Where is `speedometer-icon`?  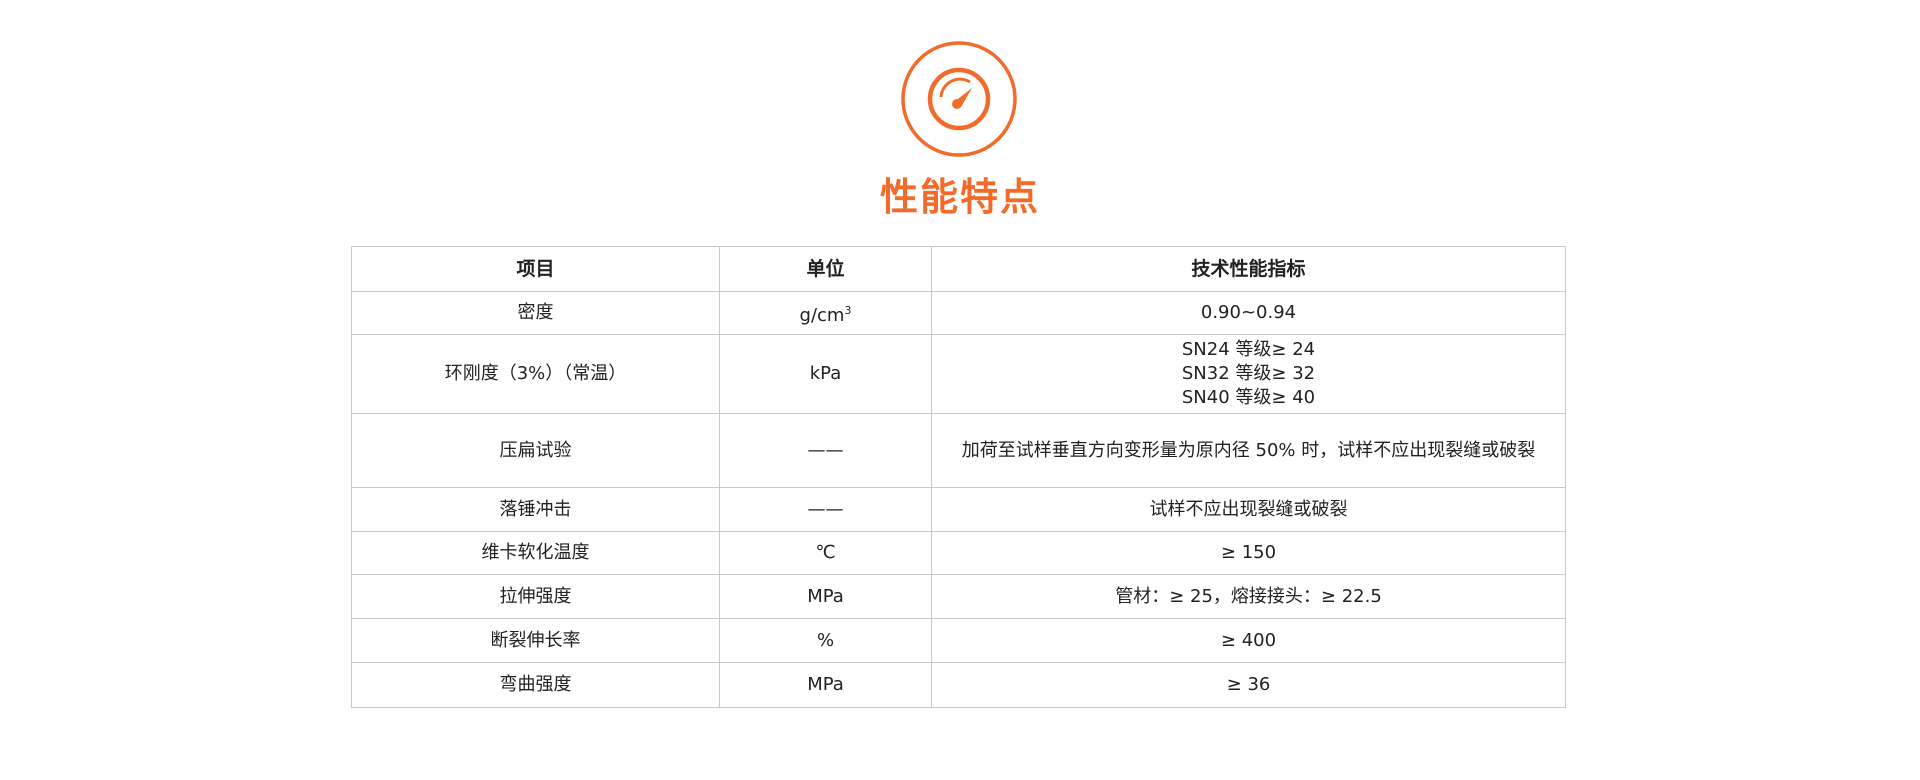 speedometer-icon is located at coordinates (959, 99).